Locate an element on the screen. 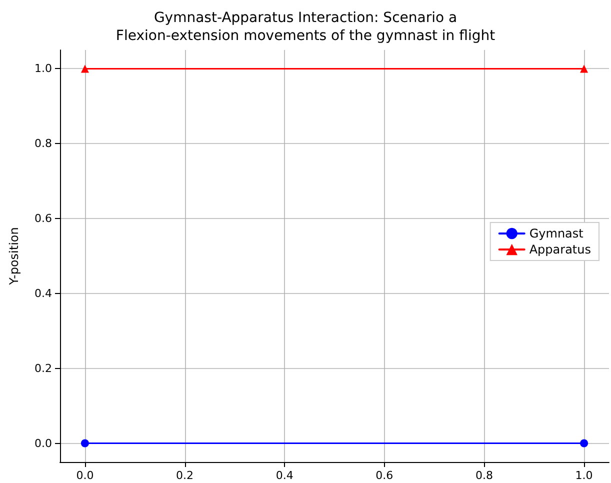 The width and height of the screenshot is (611, 483). x-tick-label: 0.4 is located at coordinates (285, 475).